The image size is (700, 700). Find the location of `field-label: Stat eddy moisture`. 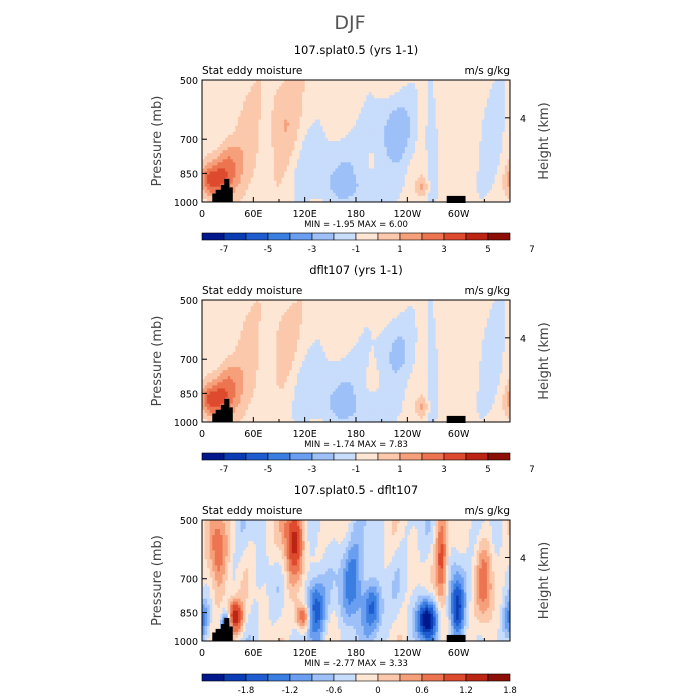

field-label: Stat eddy moisture is located at coordinates (252, 71).